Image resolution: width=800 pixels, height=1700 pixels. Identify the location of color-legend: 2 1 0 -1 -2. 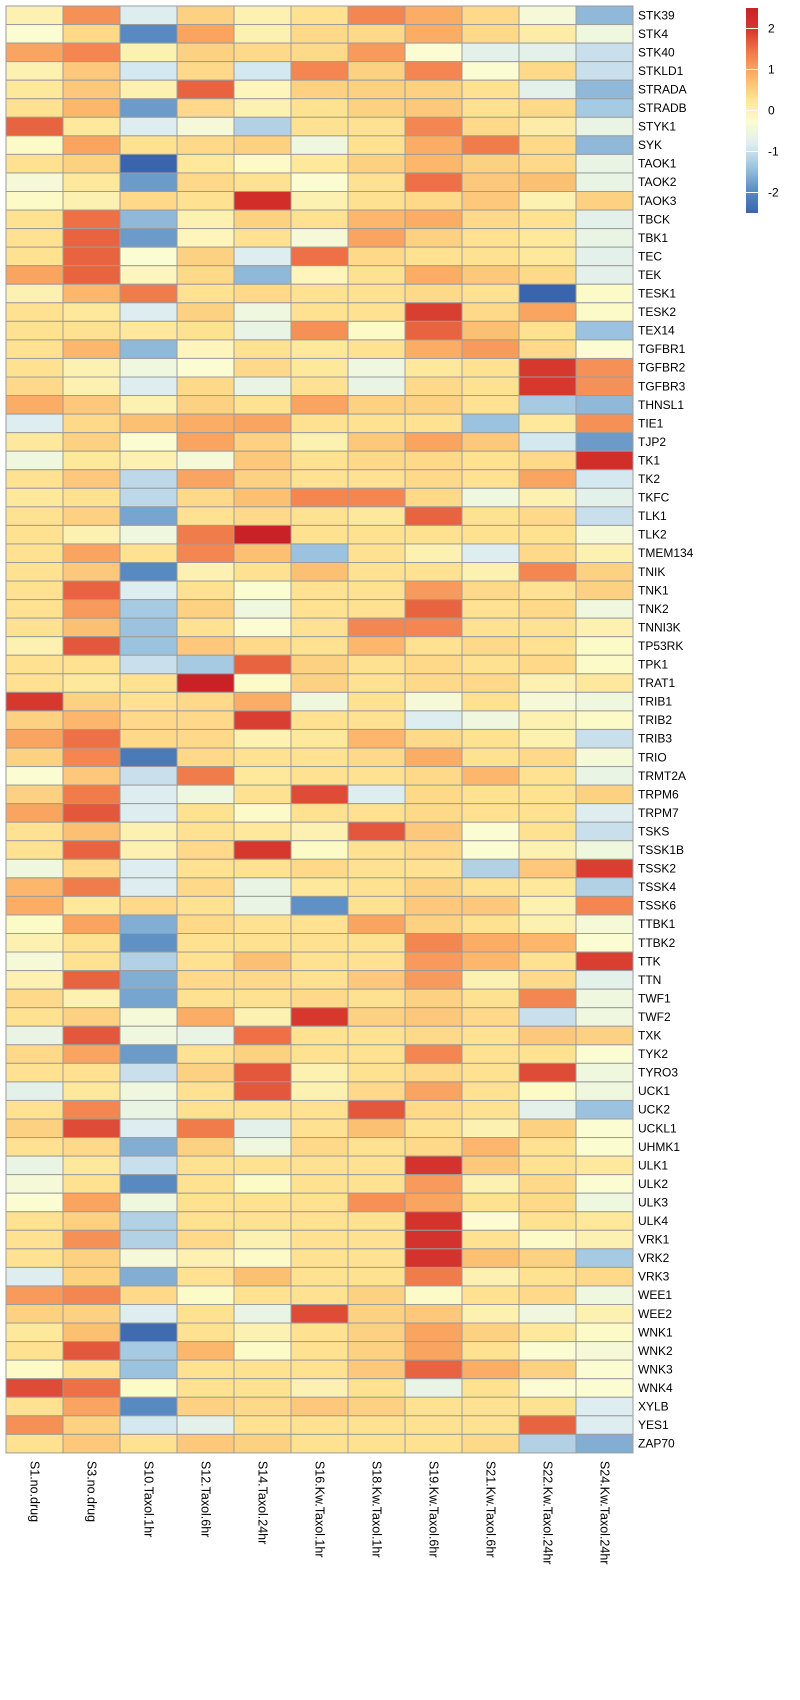
(762, 110).